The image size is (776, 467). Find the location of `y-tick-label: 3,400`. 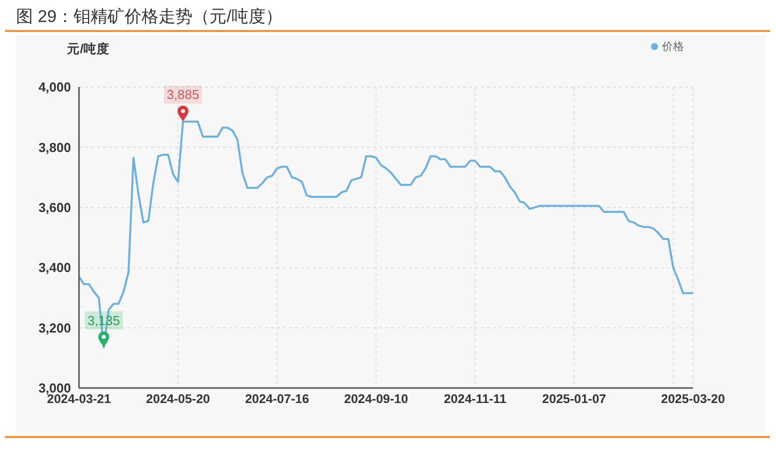

y-tick-label: 3,400 is located at coordinates (54, 268).